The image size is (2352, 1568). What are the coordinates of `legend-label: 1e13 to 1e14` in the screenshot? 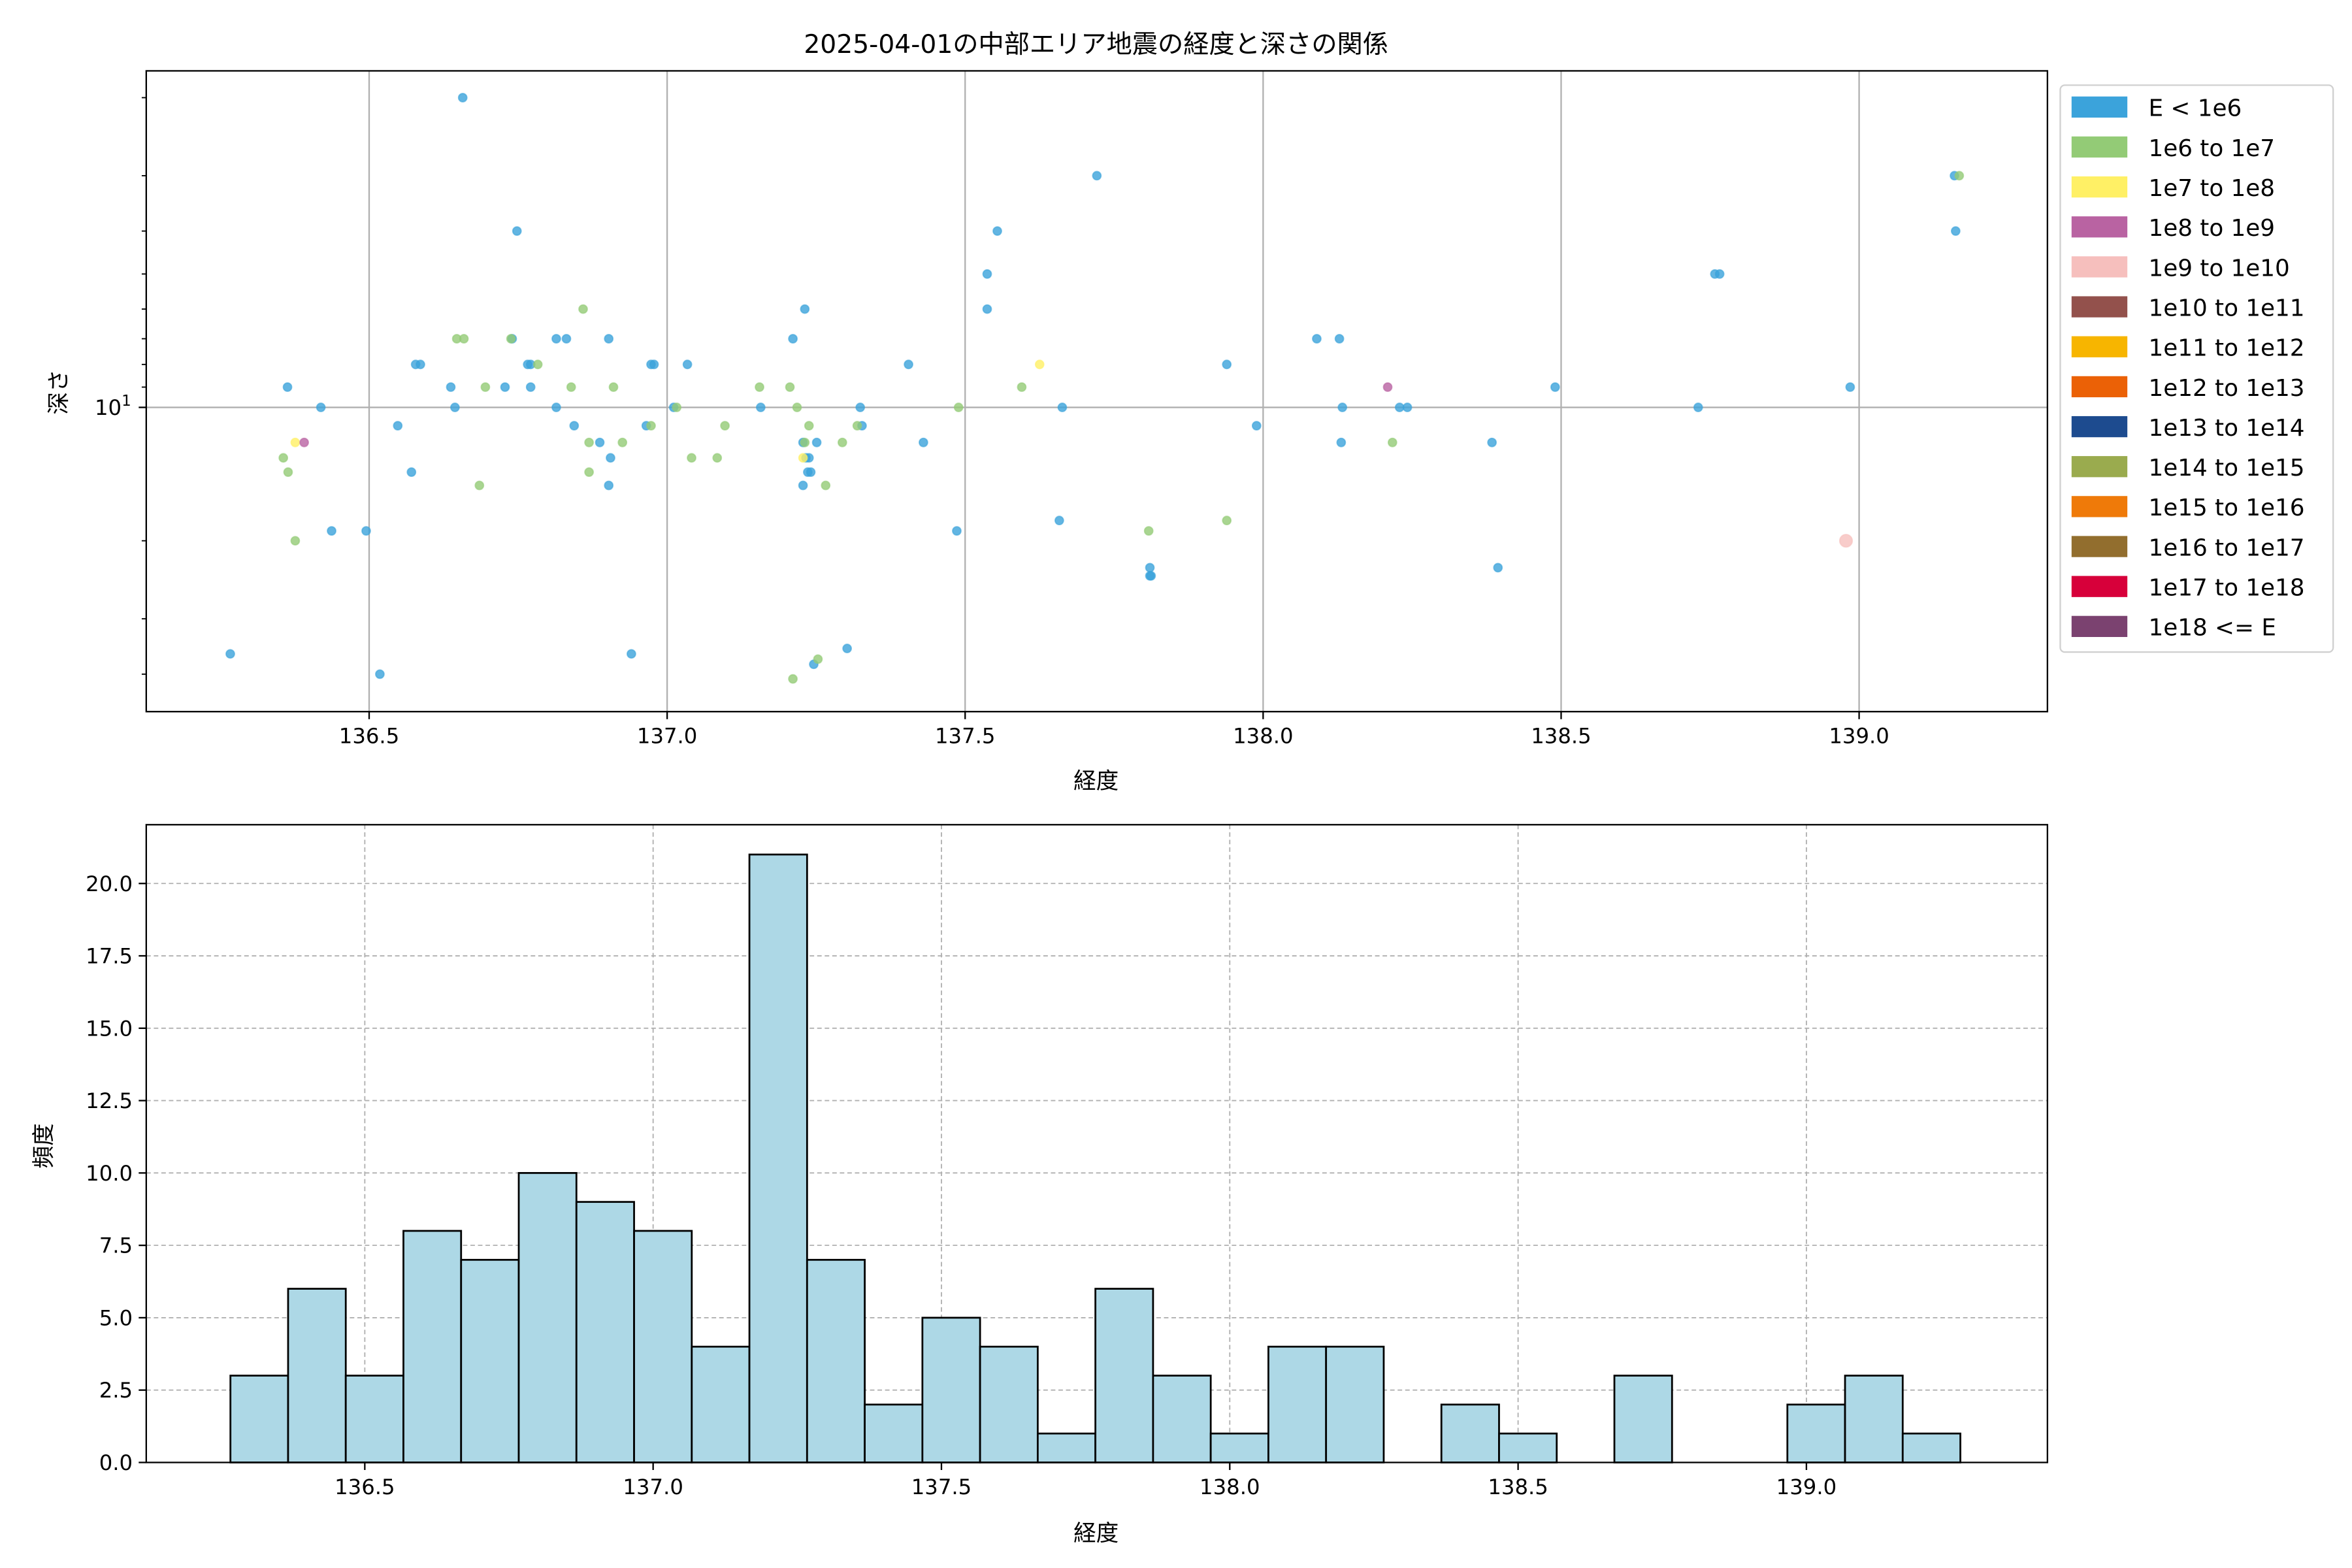 It's located at (2226, 428).